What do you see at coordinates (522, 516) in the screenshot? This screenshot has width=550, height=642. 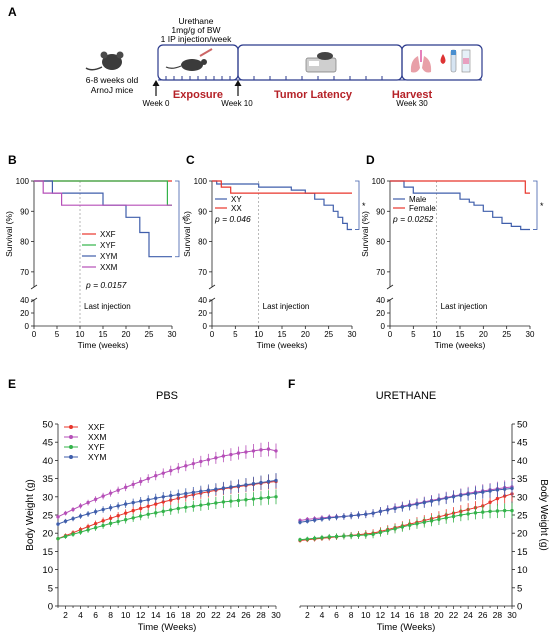 I see `y-tick-label: 25` at bounding box center [522, 516].